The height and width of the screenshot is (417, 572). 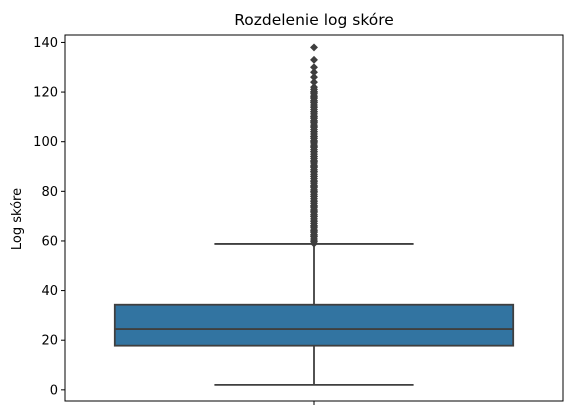 I want to click on y-tick-label: 60, so click(x=49, y=241).